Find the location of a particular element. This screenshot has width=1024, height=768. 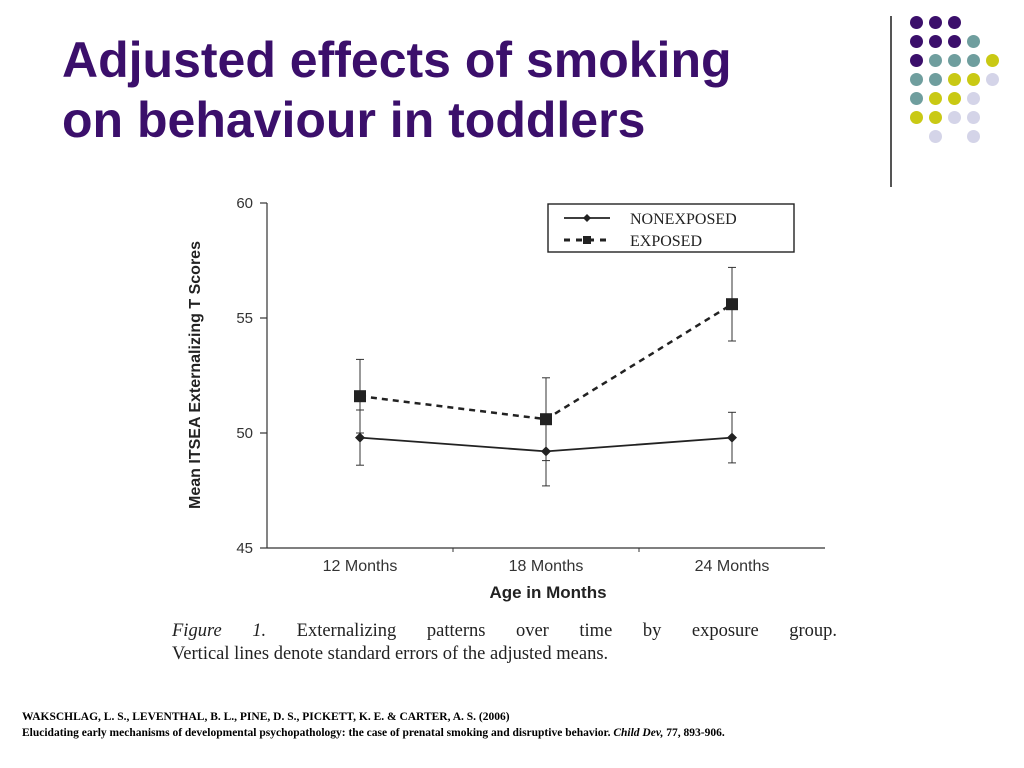

slide-title-line-1: Adjusted effects of smoking is located at coordinates (397, 60).